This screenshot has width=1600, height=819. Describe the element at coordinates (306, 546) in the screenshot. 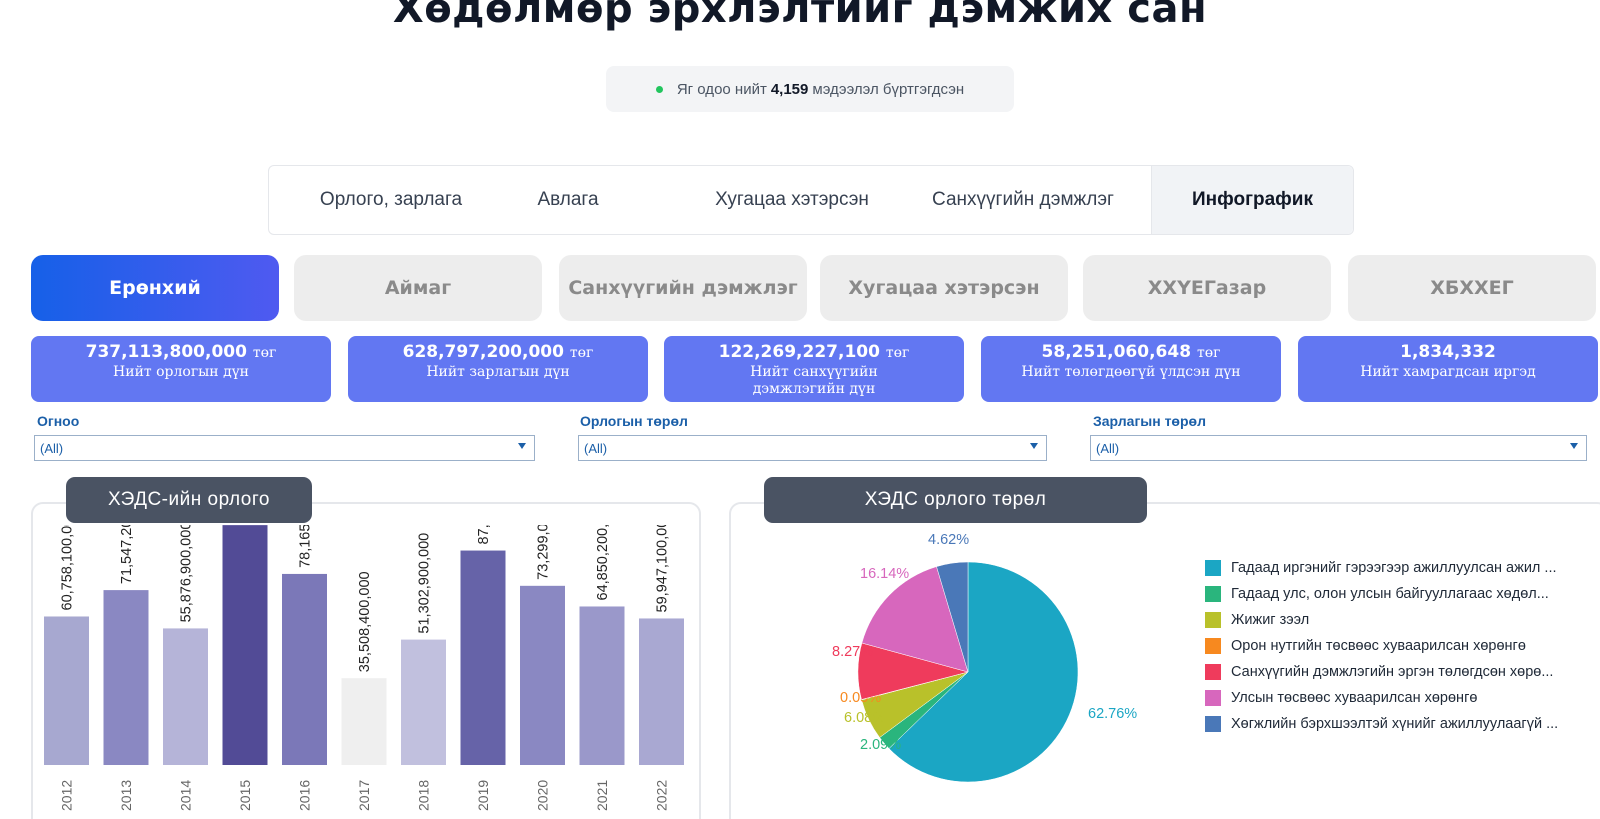

I see `bar-value-label: 78,165,200,000` at that location.